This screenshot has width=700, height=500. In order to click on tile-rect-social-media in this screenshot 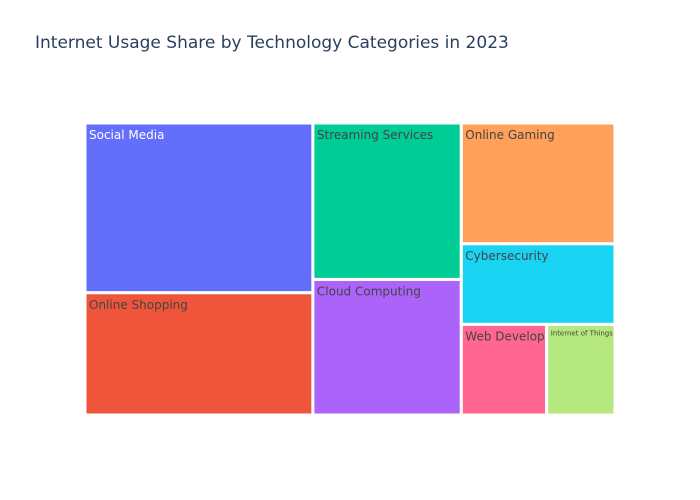, I will do `click(199, 208)`.